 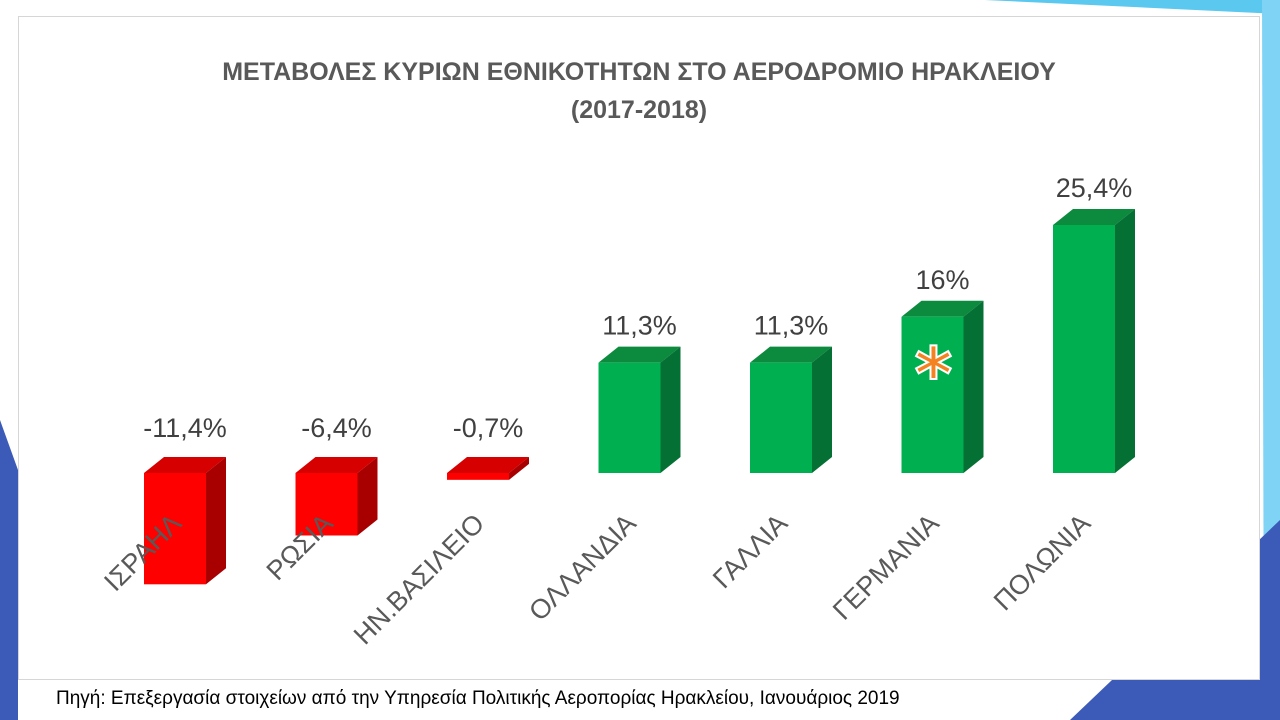 I want to click on bar-3-side, so click(x=519, y=468).